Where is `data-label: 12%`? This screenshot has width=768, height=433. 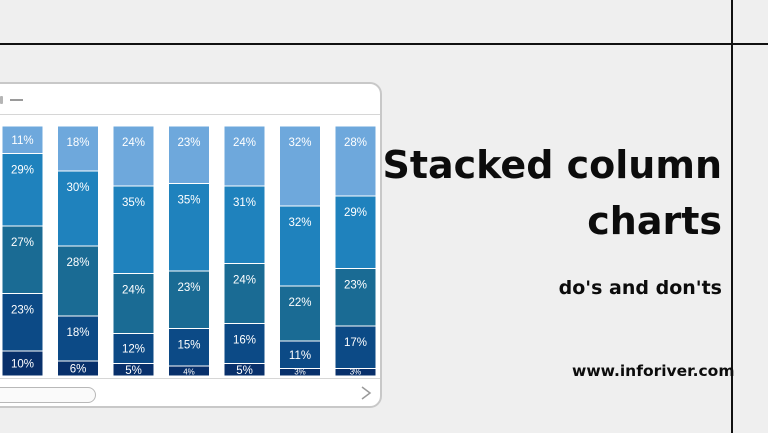
data-label: 12% is located at coordinates (133, 350).